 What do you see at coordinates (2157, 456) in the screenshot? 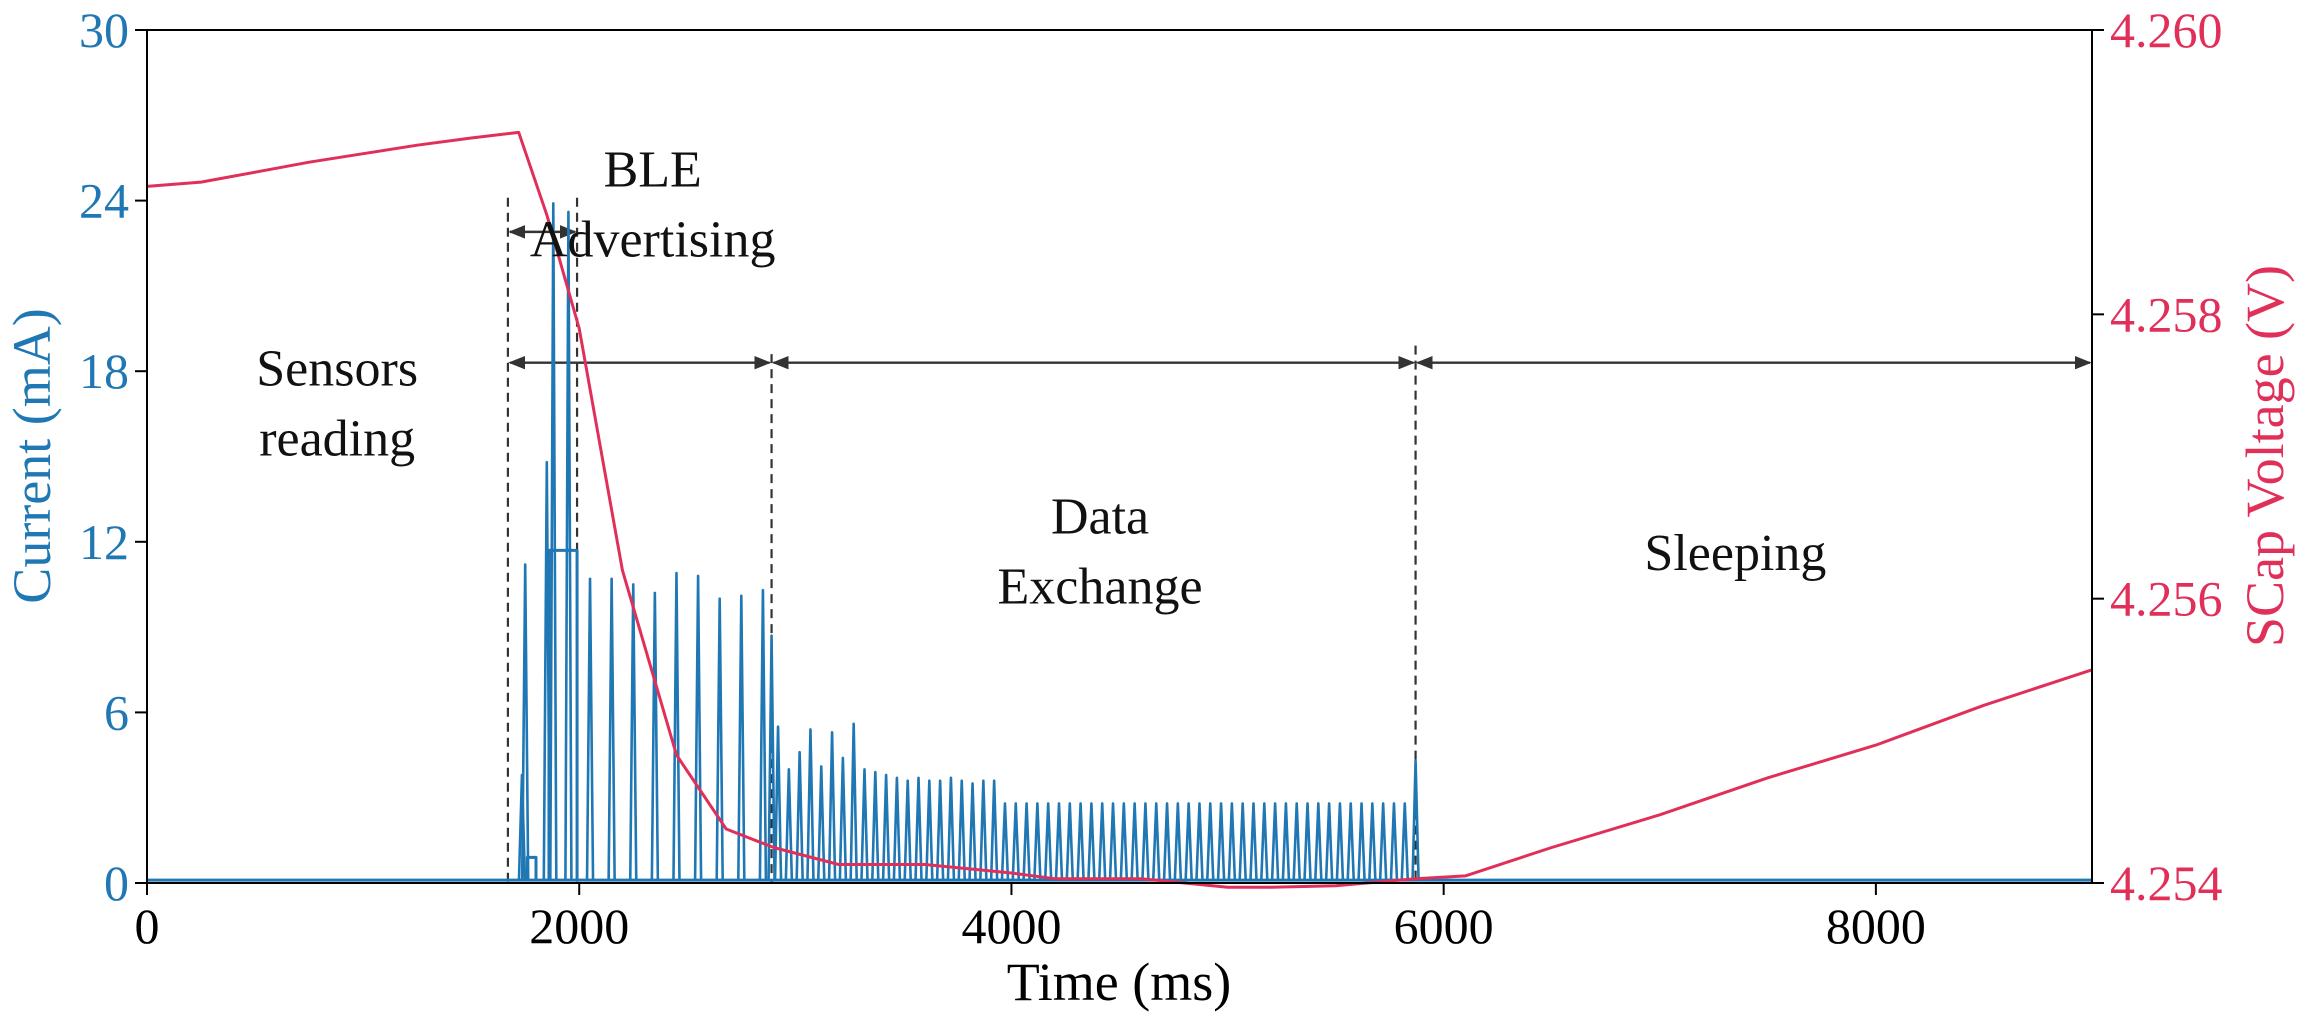
I see `right-y-axis-ticks: 4.254 4.256 4.258 4.260` at bounding box center [2157, 456].